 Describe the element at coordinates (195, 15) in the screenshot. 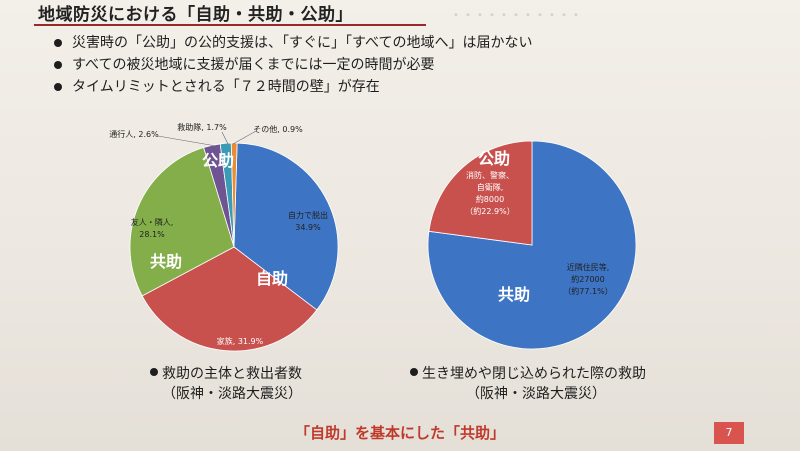

I see `slide-title: 地域防災における「自助・共助・公助」` at that location.